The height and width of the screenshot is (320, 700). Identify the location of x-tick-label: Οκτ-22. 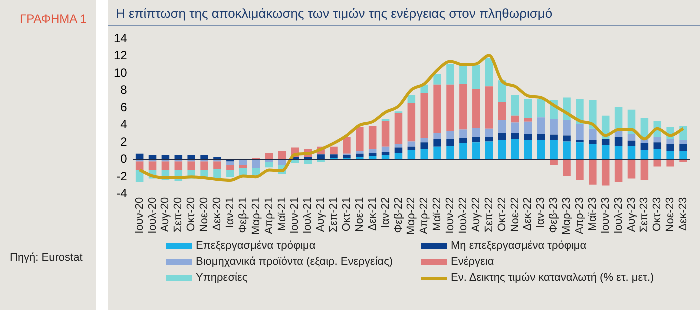
(502, 214).